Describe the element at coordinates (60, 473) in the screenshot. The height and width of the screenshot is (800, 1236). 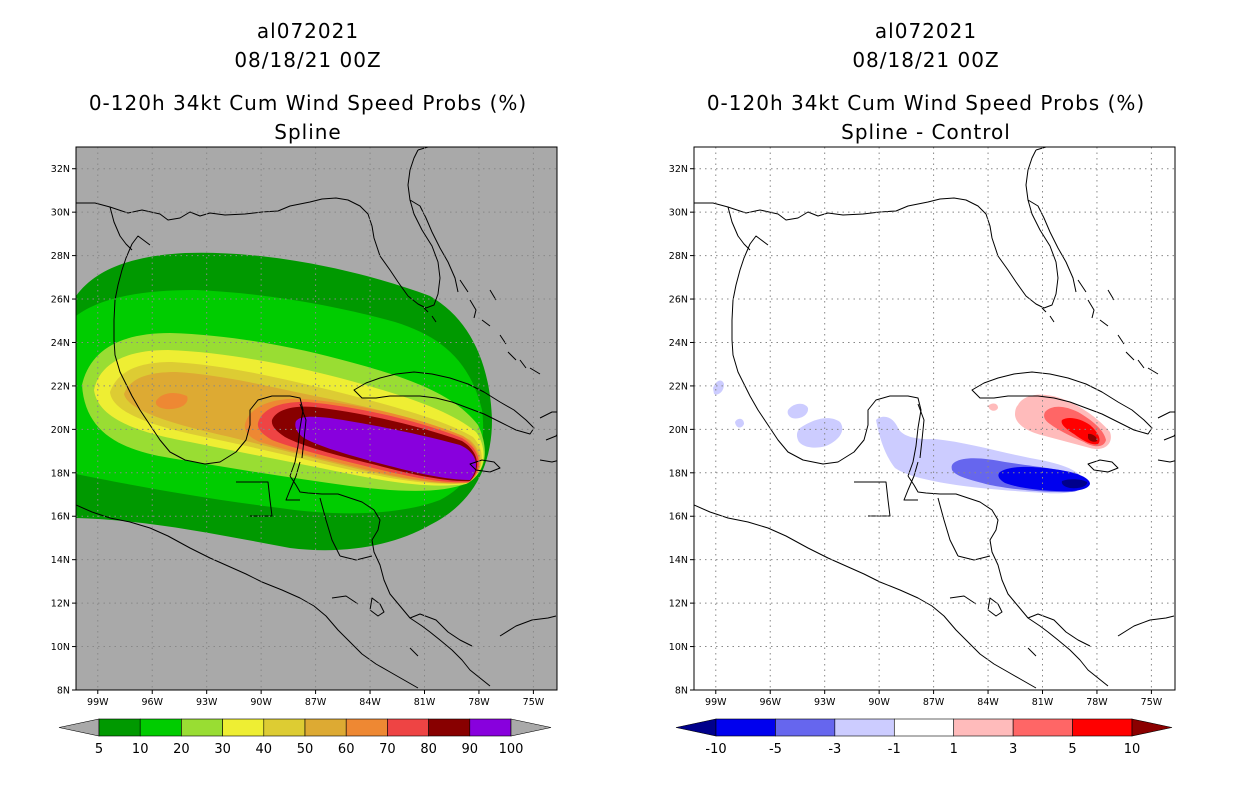
I see `lat-label: 18N` at that location.